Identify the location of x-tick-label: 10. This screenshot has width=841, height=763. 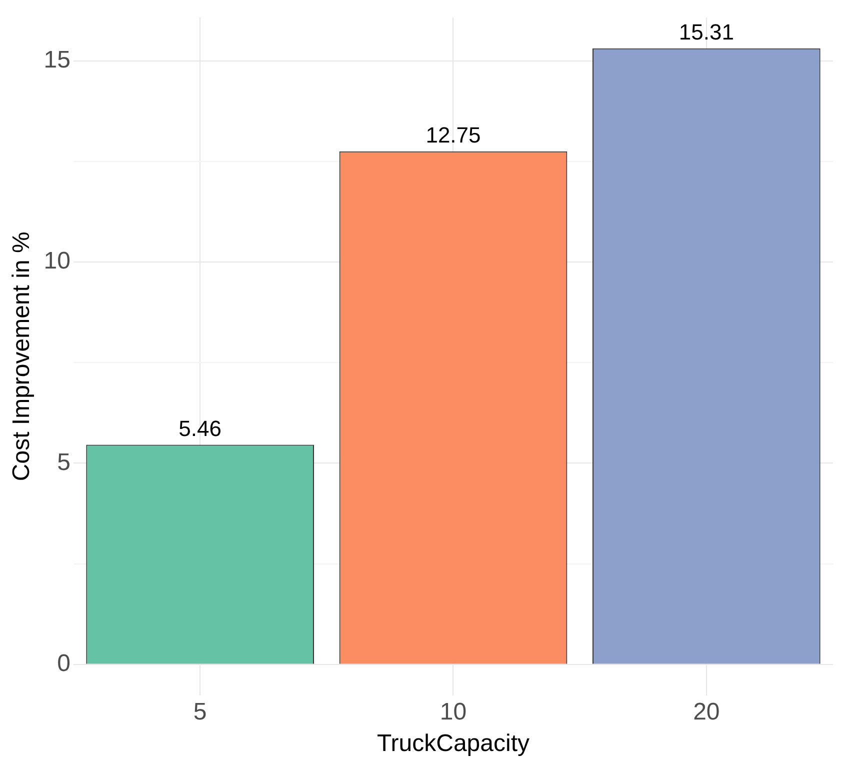
(453, 712).